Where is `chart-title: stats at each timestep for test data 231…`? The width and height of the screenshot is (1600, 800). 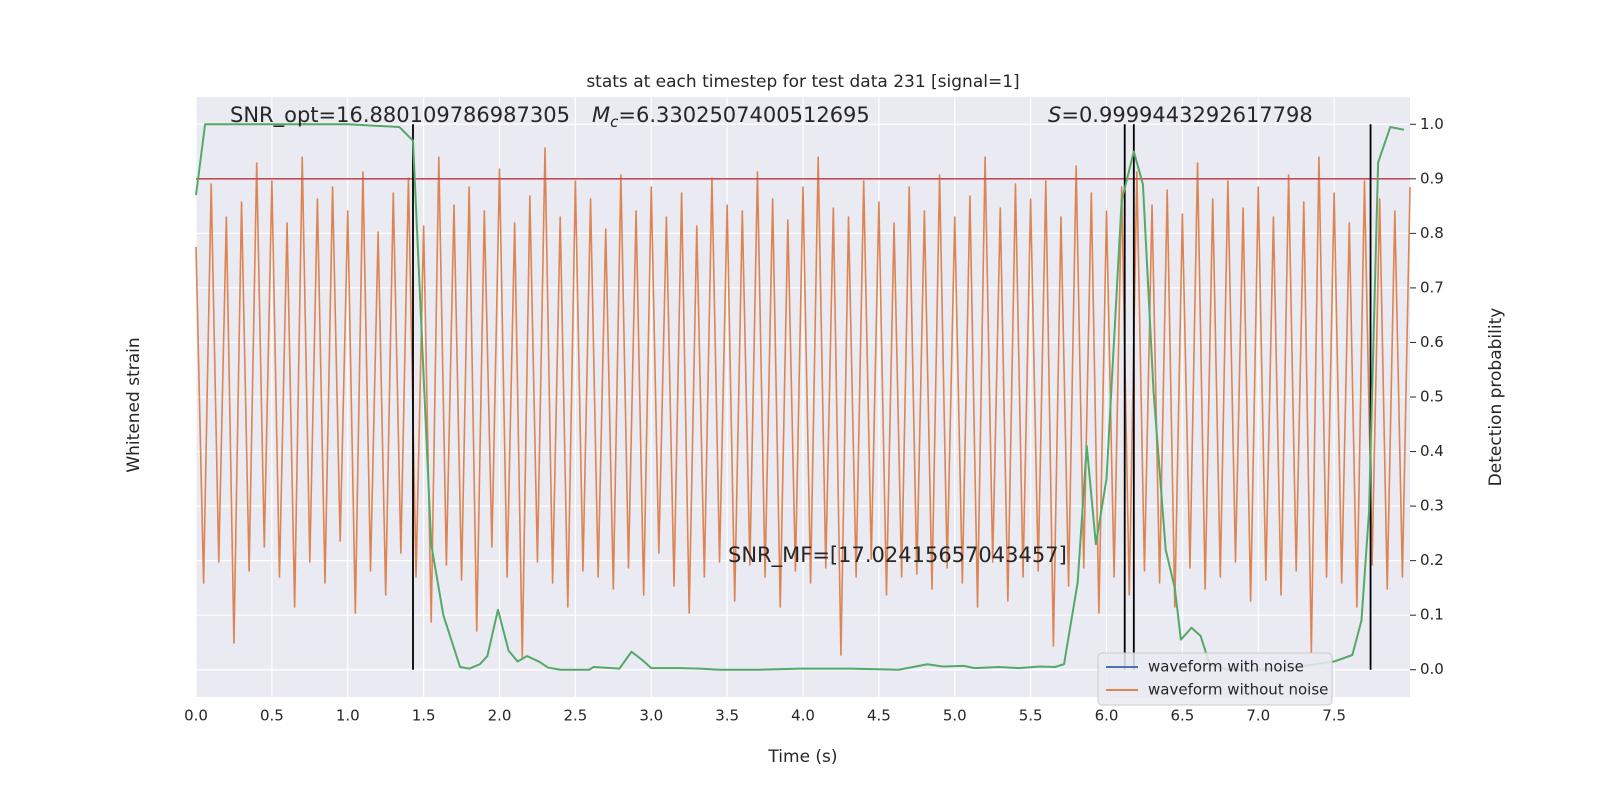 chart-title: stats at each timestep for test data 231… is located at coordinates (802, 82).